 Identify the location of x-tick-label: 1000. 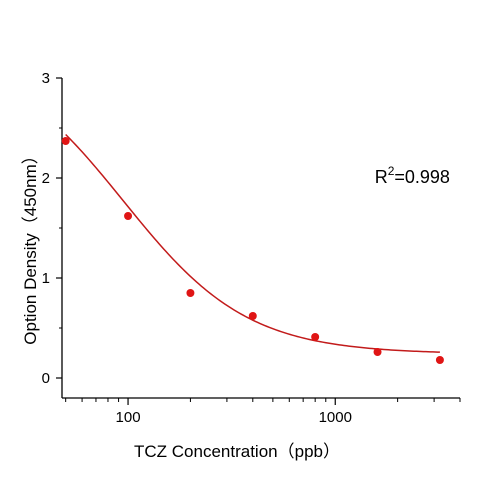
(335, 417).